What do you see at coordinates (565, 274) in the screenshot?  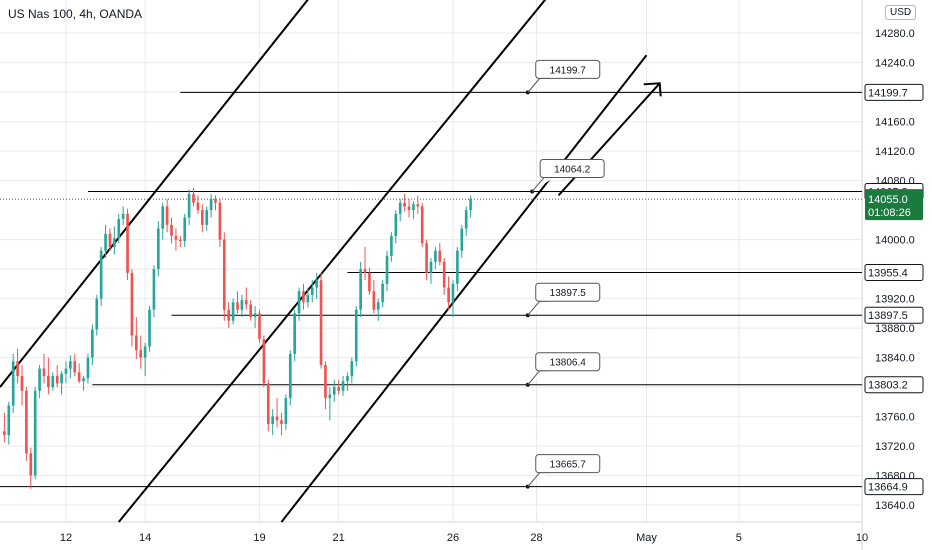 I see `price-callouts: 14199.7 14064.2 13897.5 13806.4 13665.7` at bounding box center [565, 274].